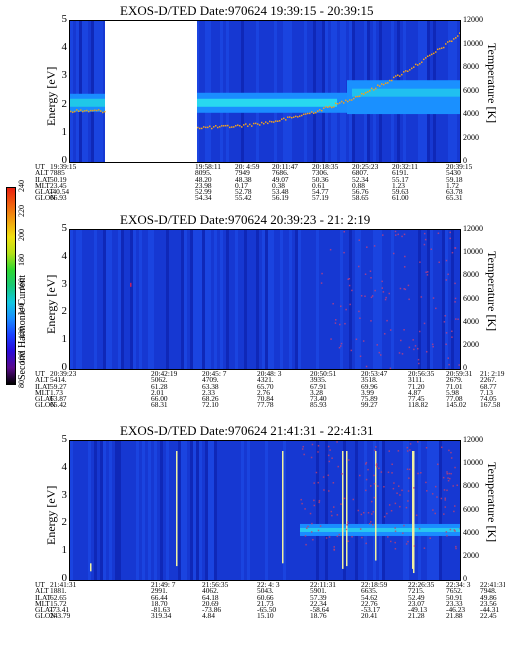 The image size is (505, 649). What do you see at coordinates (58, 185) in the screenshot?
I see `table-cell: 23.45` at bounding box center [58, 185].